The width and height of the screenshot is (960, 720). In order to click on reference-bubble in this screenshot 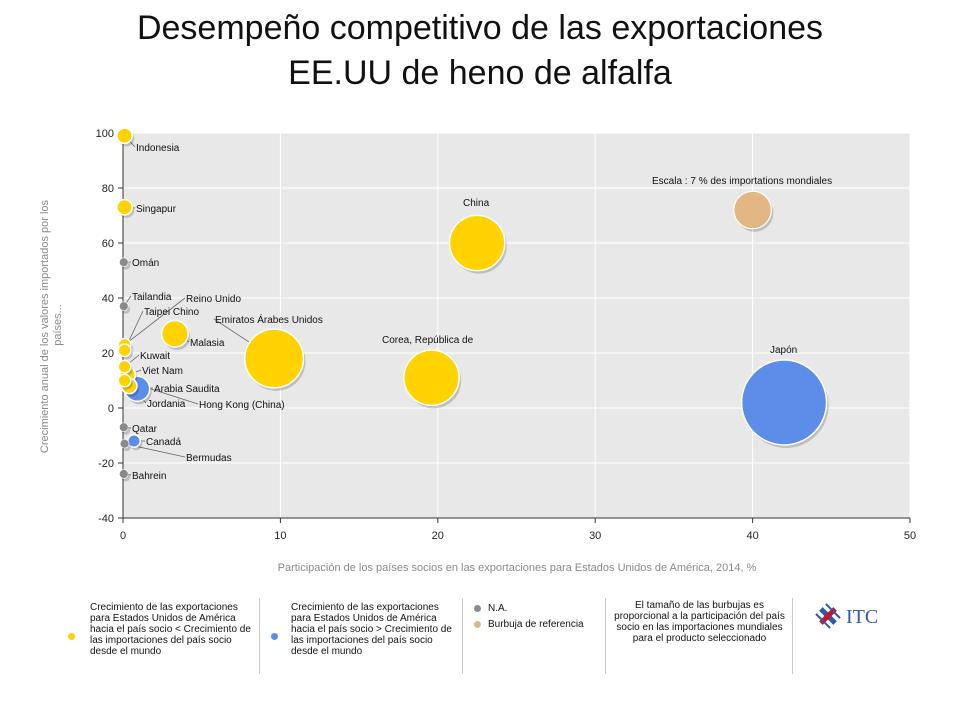, I will do `click(752, 210)`.